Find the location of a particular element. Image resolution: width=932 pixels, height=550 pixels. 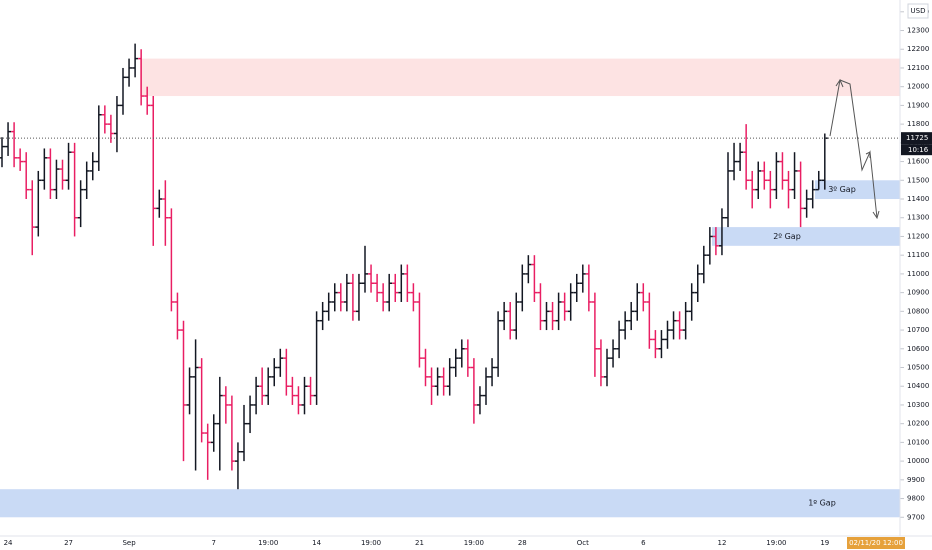

y-tick-label: 10700 is located at coordinates (918, 330).